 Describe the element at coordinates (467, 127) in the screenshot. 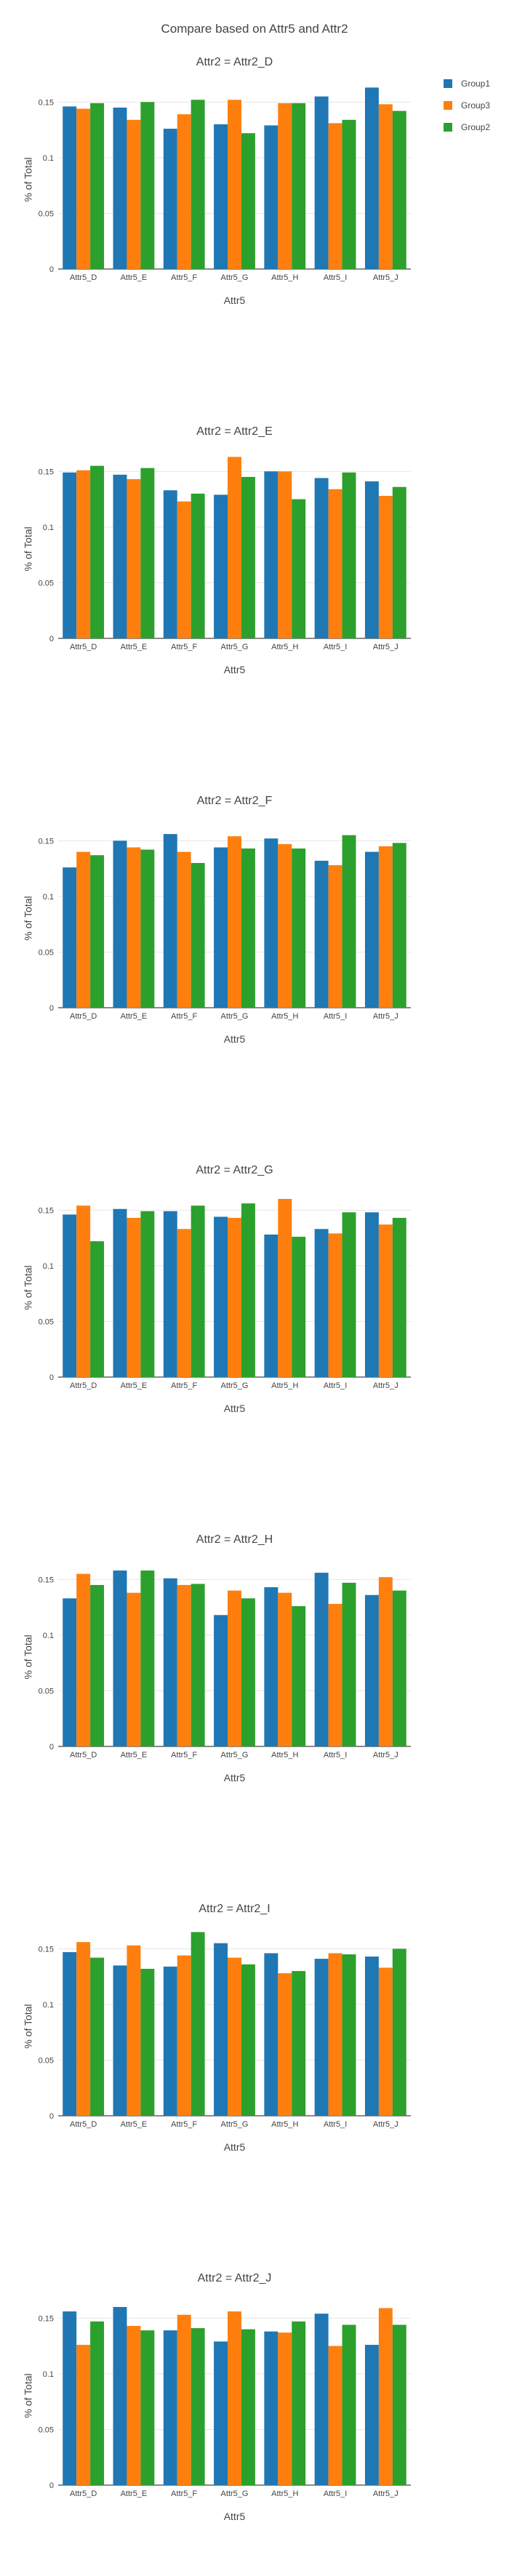

I see `legend-item: Group2` at that location.